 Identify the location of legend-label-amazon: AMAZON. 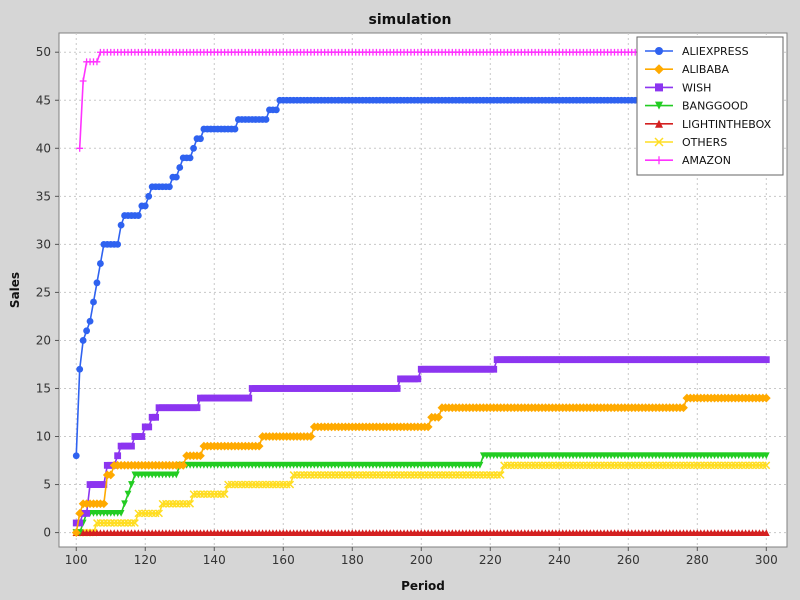
(706, 160).